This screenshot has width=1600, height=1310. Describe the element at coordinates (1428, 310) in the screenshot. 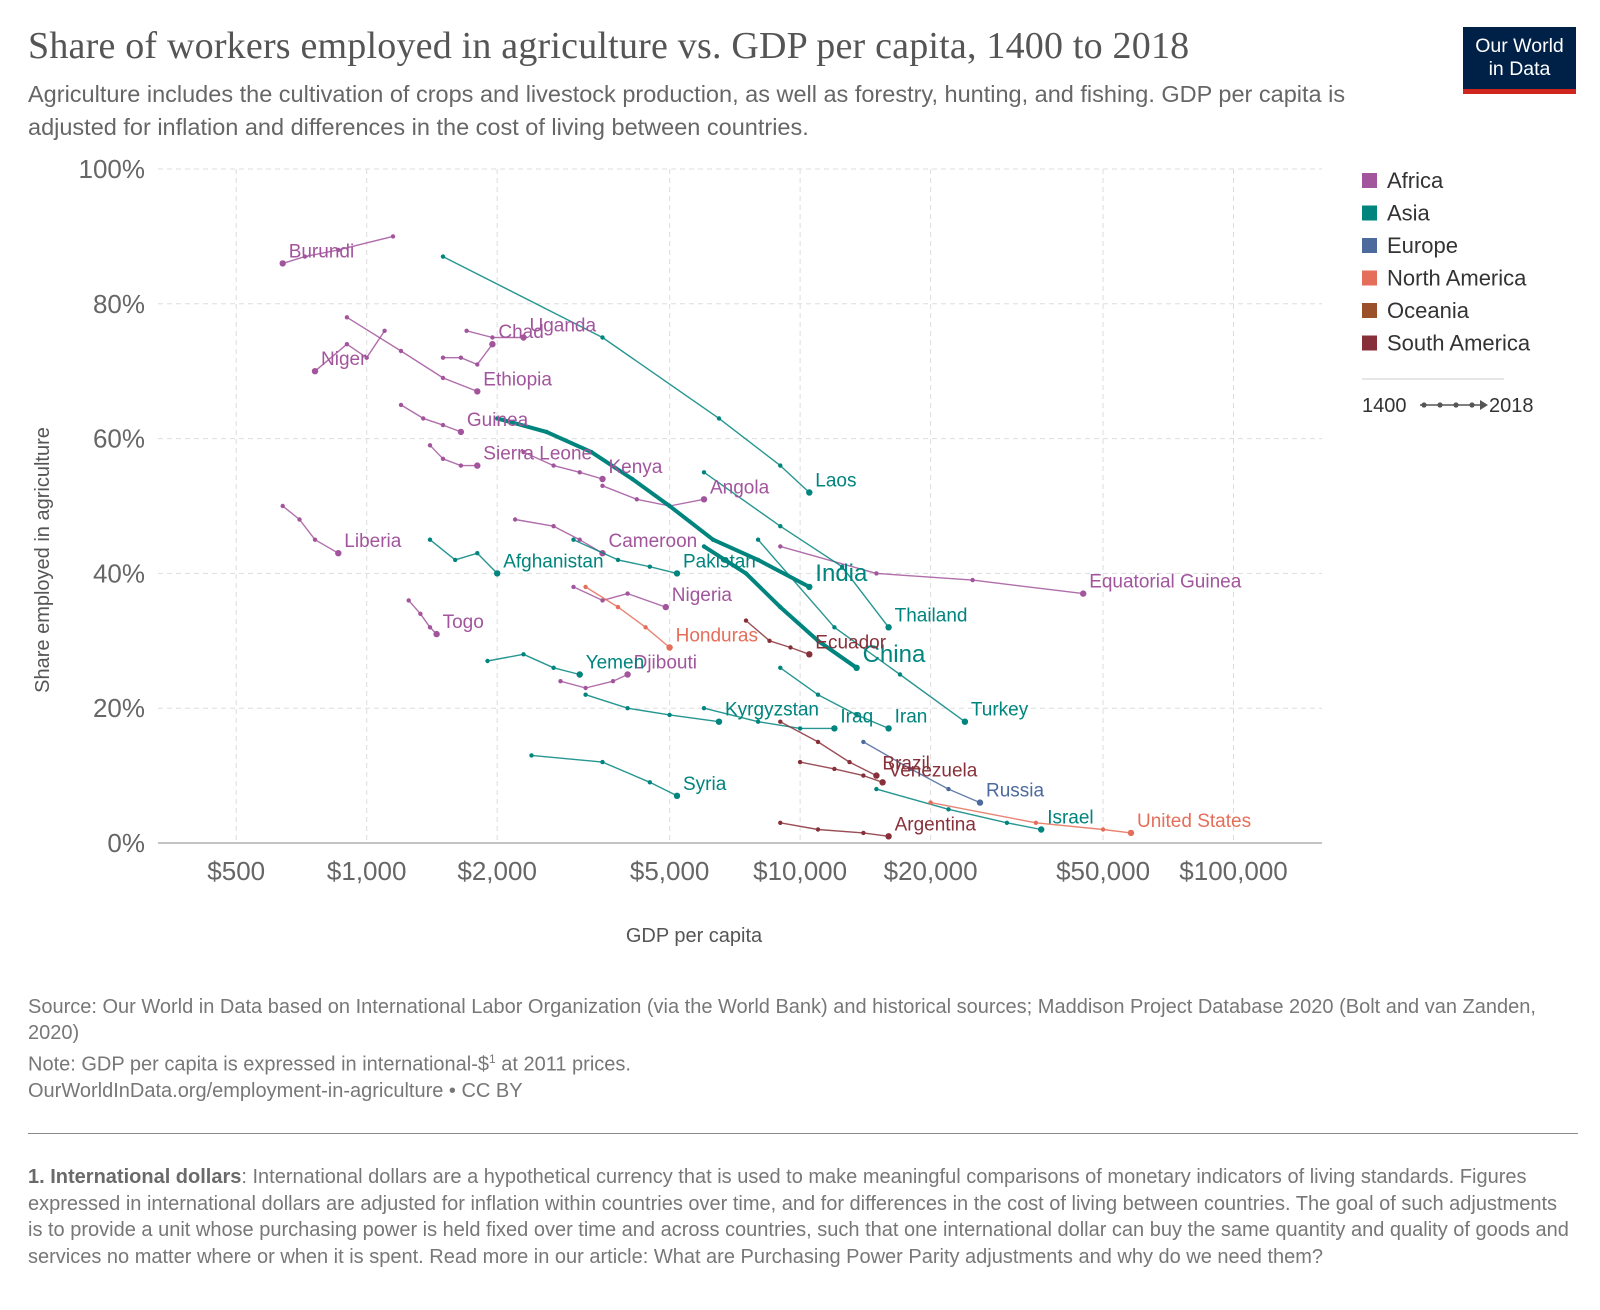

I see `legend-label: Oceania` at that location.